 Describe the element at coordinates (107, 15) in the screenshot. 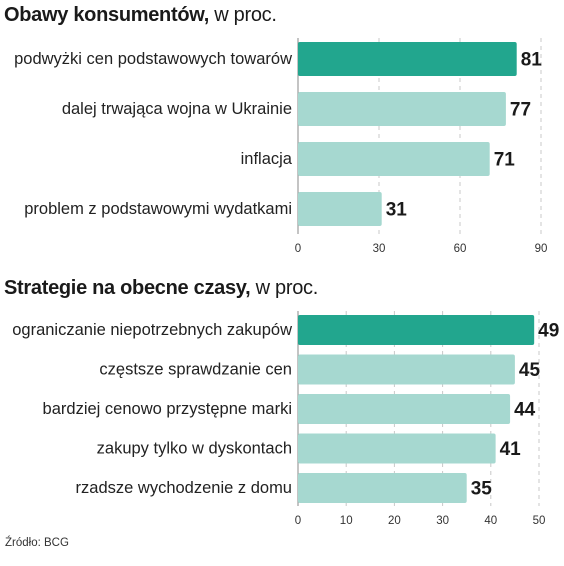

I see `chart-1-title-bold: Obawy konsumentów,` at that location.